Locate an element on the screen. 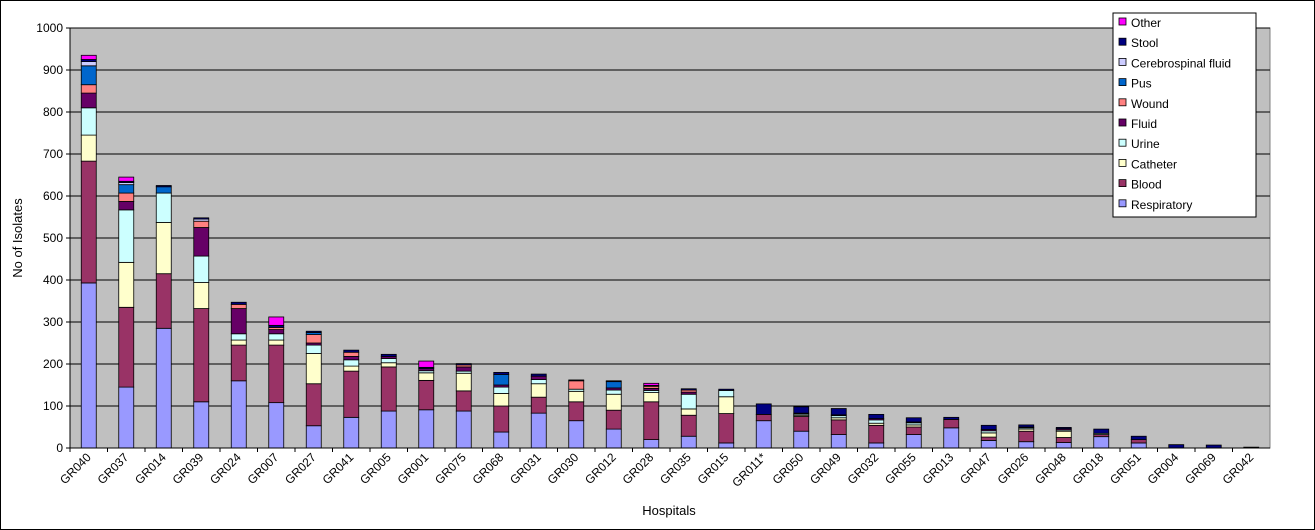  legend-label: Urine is located at coordinates (1145, 144).